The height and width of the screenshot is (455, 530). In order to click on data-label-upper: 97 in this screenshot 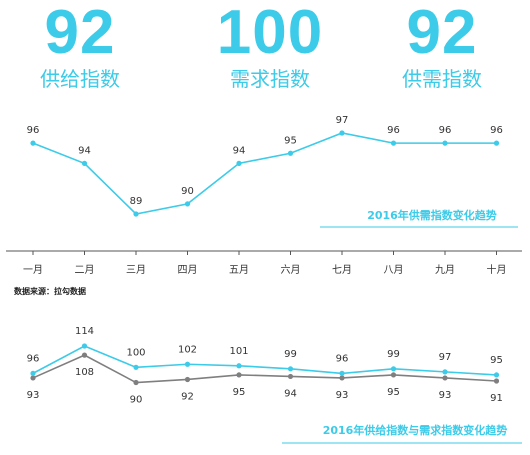, I will do `click(445, 357)`.